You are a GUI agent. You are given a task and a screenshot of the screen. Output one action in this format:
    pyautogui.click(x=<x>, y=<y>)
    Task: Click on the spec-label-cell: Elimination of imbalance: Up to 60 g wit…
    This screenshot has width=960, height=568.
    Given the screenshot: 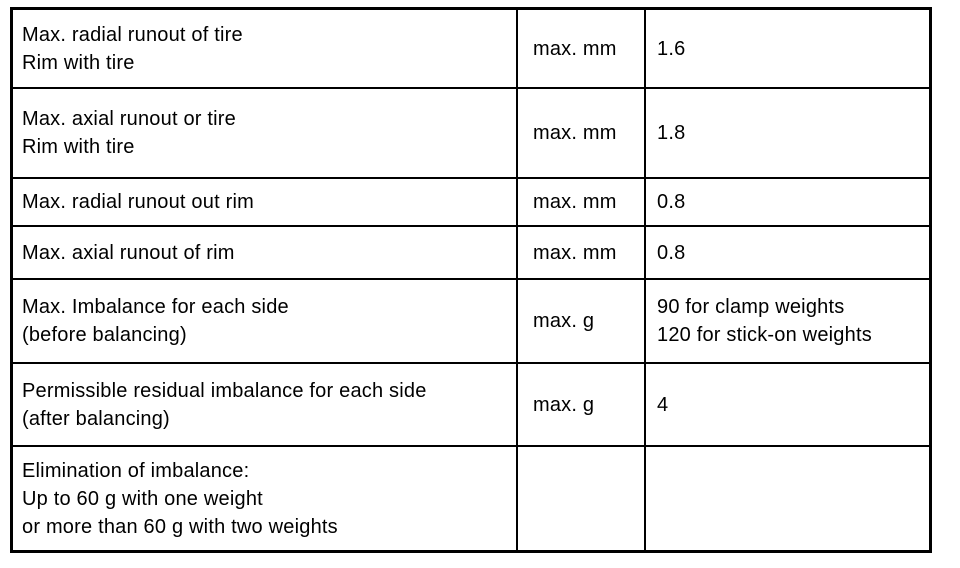 What is the action you would take?
    pyautogui.click(x=264, y=498)
    